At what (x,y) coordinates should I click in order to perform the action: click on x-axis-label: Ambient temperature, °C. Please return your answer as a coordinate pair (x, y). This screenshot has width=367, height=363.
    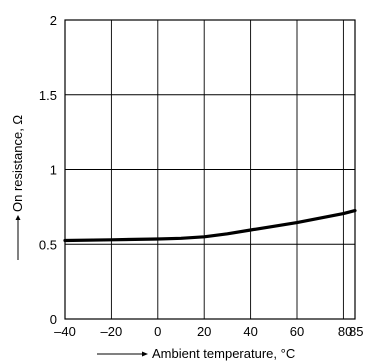
    Looking at the image, I should click on (223, 353).